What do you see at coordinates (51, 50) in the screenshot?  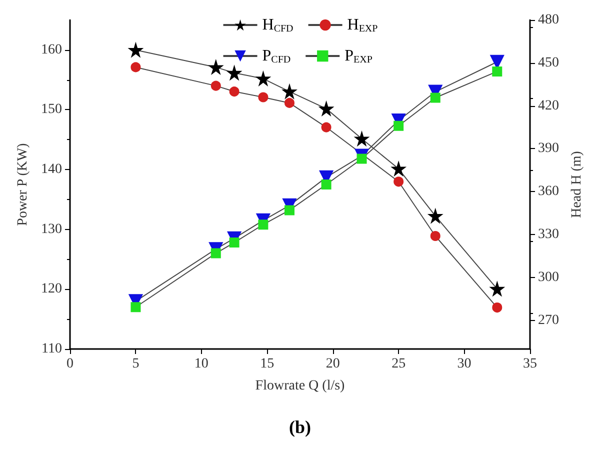 I see `y-tick-label: 160` at bounding box center [51, 50].